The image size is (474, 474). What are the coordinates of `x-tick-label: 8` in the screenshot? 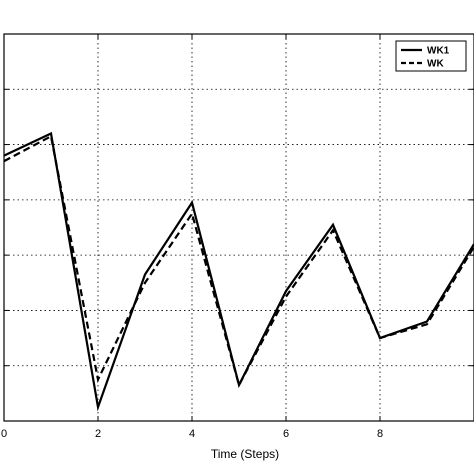 It's located at (380, 434).